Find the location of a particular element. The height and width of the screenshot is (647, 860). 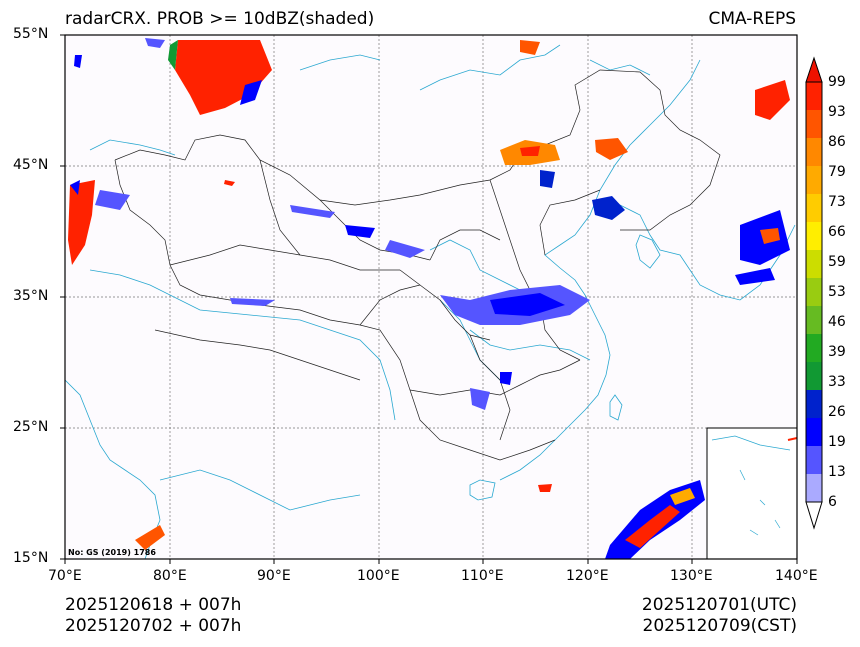

colorbar-tick-label: 26 is located at coordinates (837, 412).